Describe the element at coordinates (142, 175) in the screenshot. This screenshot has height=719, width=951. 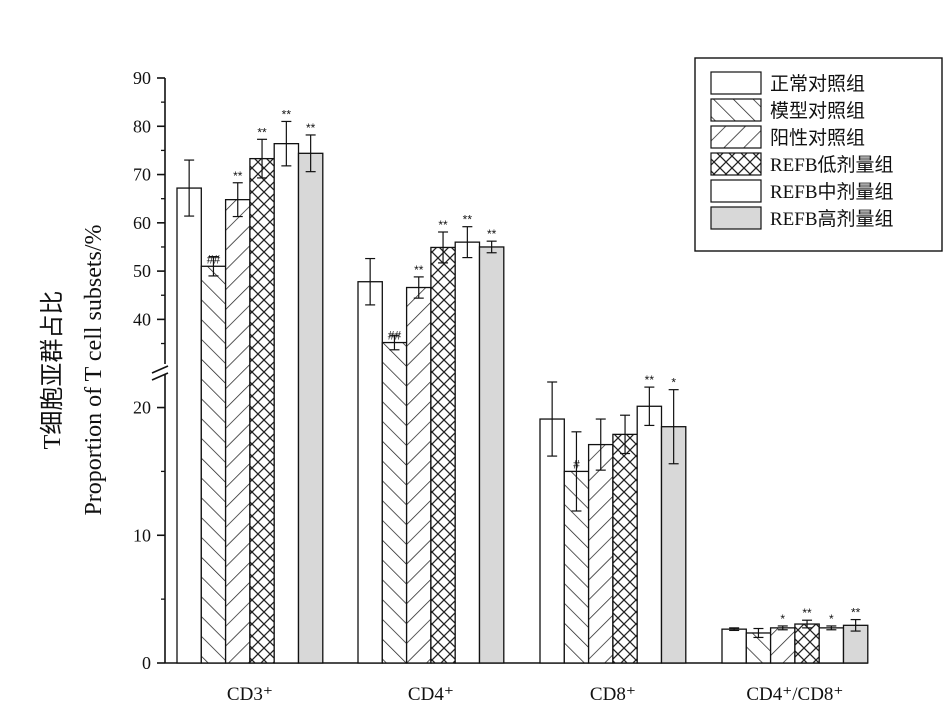
I see `y-tick-label: 70` at that location.